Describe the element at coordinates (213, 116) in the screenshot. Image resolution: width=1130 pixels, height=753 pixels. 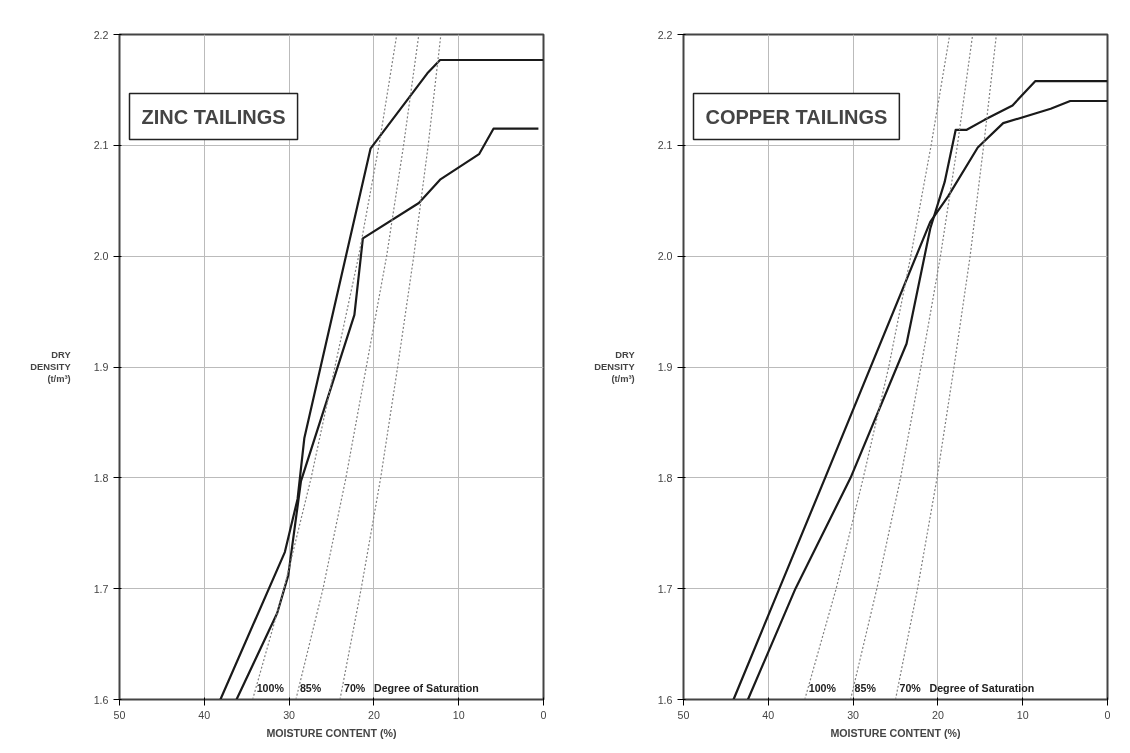
I see `text: ZINC TAILINGS` at that location.